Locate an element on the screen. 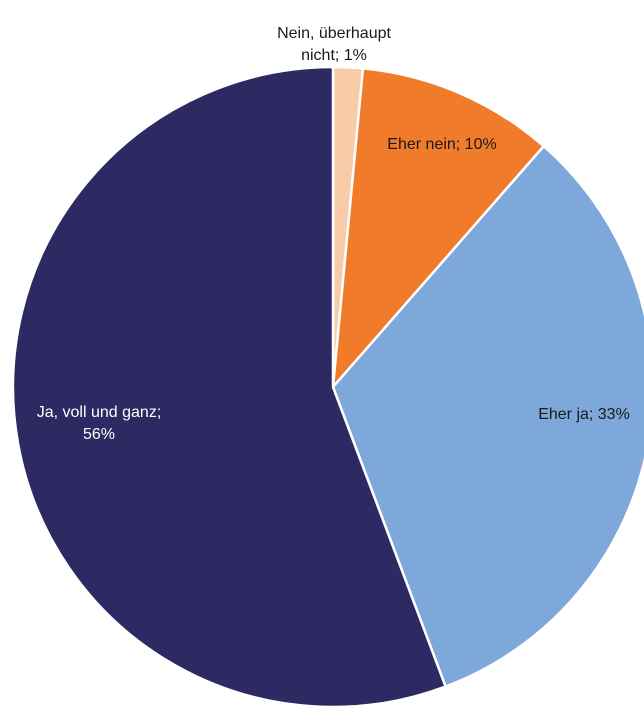 This screenshot has width=644, height=707. data-label-line: Ja, voll und ganz; is located at coordinates (99, 412).